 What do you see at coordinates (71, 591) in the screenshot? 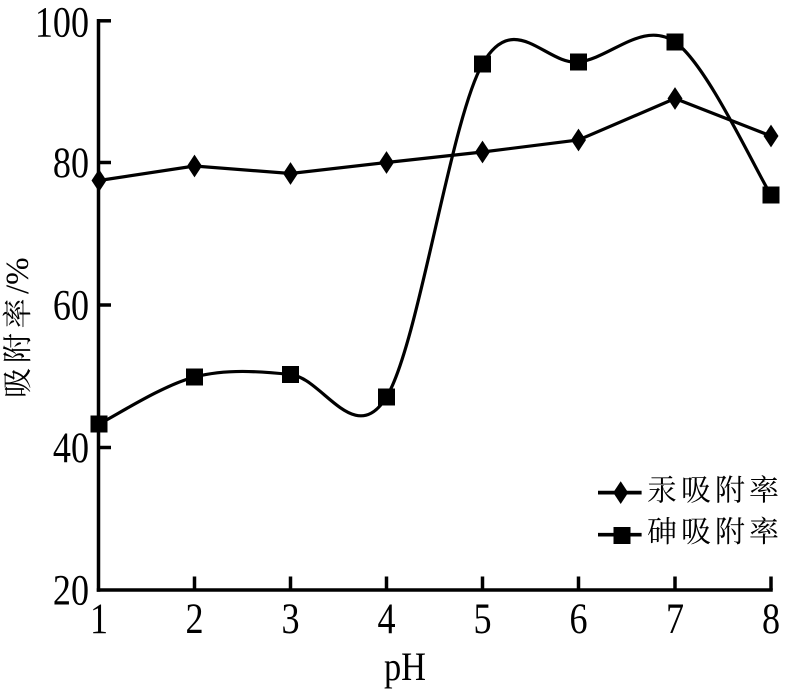
I see `svg-text: 20` at bounding box center [71, 591].